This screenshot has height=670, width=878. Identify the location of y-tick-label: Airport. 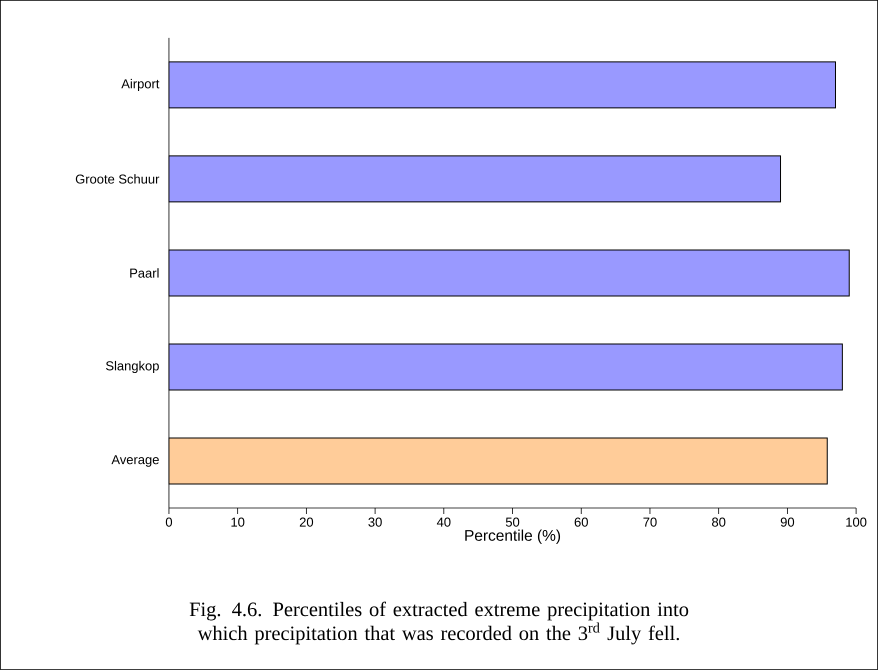
(140, 84).